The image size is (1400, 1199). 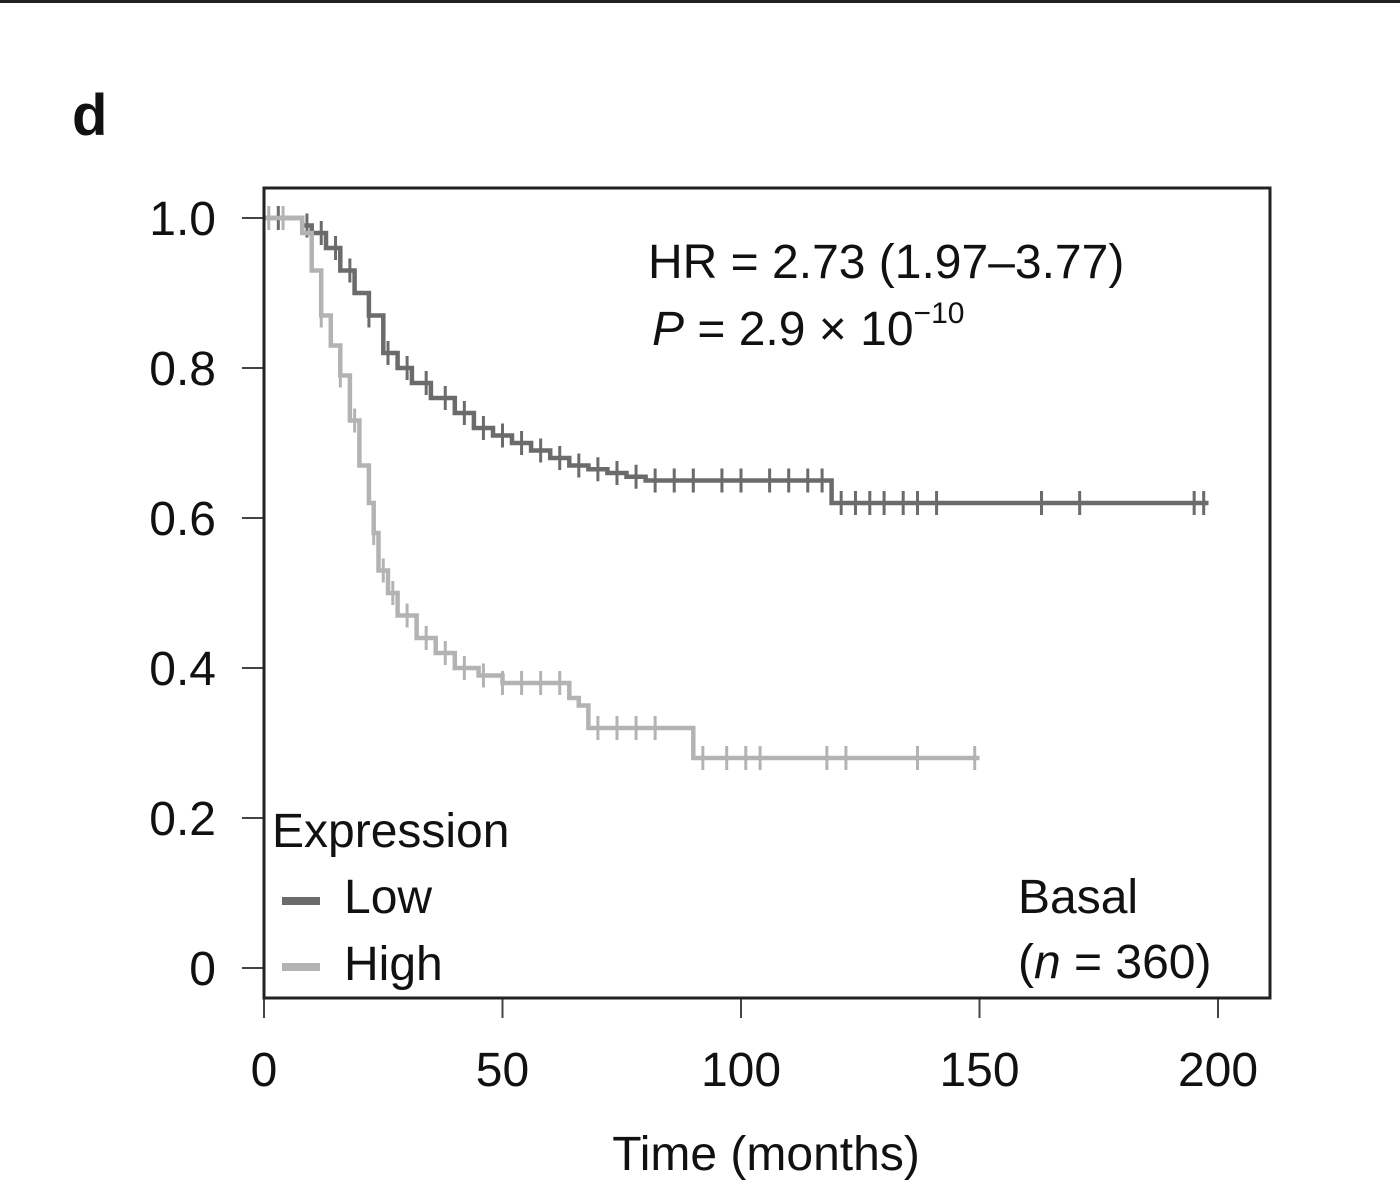 What do you see at coordinates (1047, 962) in the screenshot?
I see `n-symbol: n` at bounding box center [1047, 962].